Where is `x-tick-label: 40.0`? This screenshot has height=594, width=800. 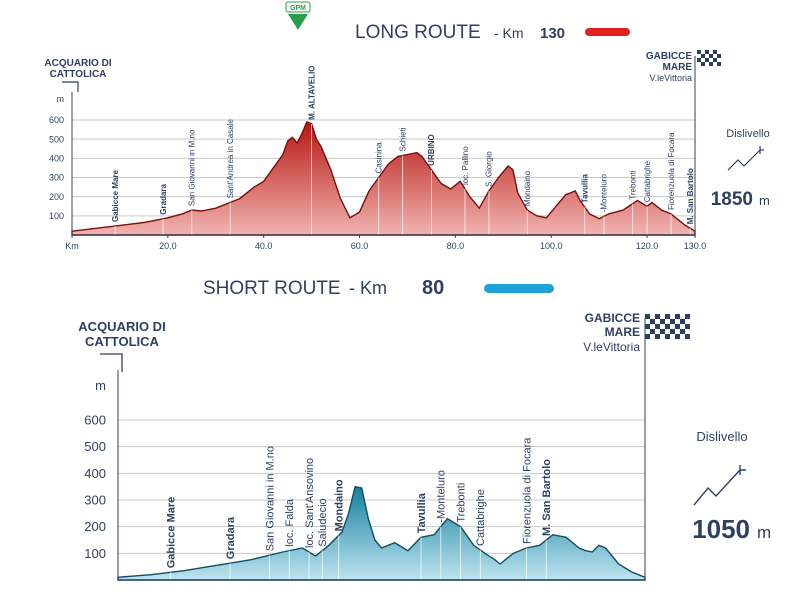
x-tick-label: 40.0 is located at coordinates (264, 246).